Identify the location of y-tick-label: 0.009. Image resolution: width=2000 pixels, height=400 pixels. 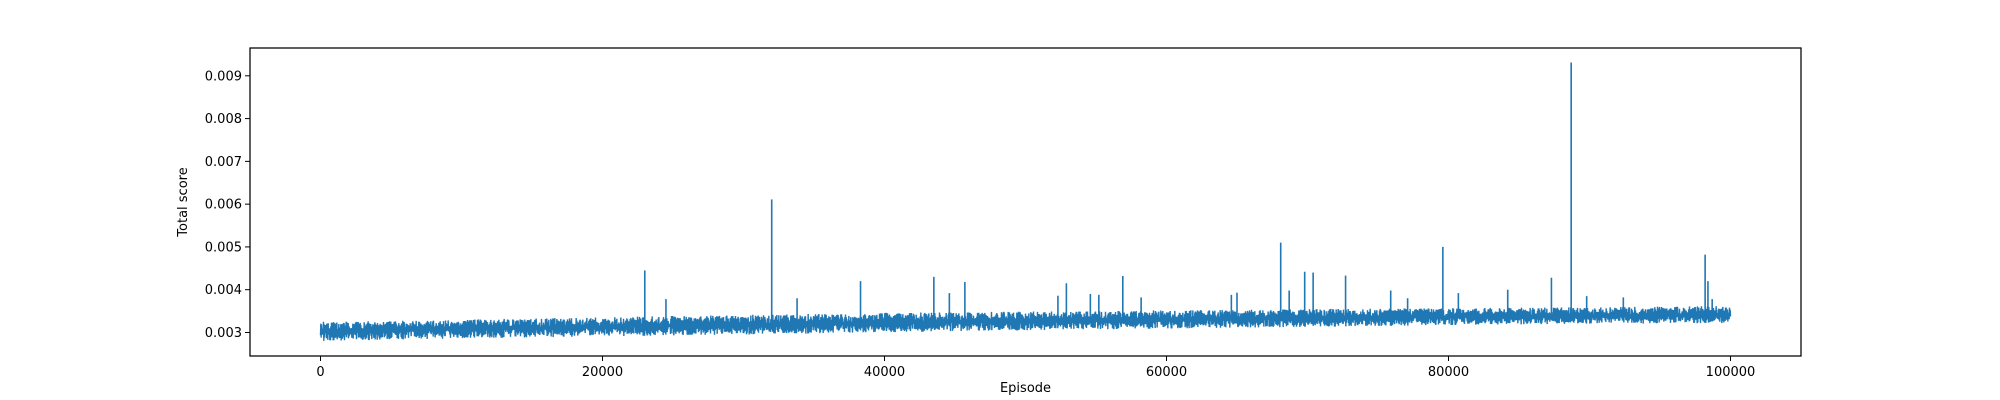
(223, 76).